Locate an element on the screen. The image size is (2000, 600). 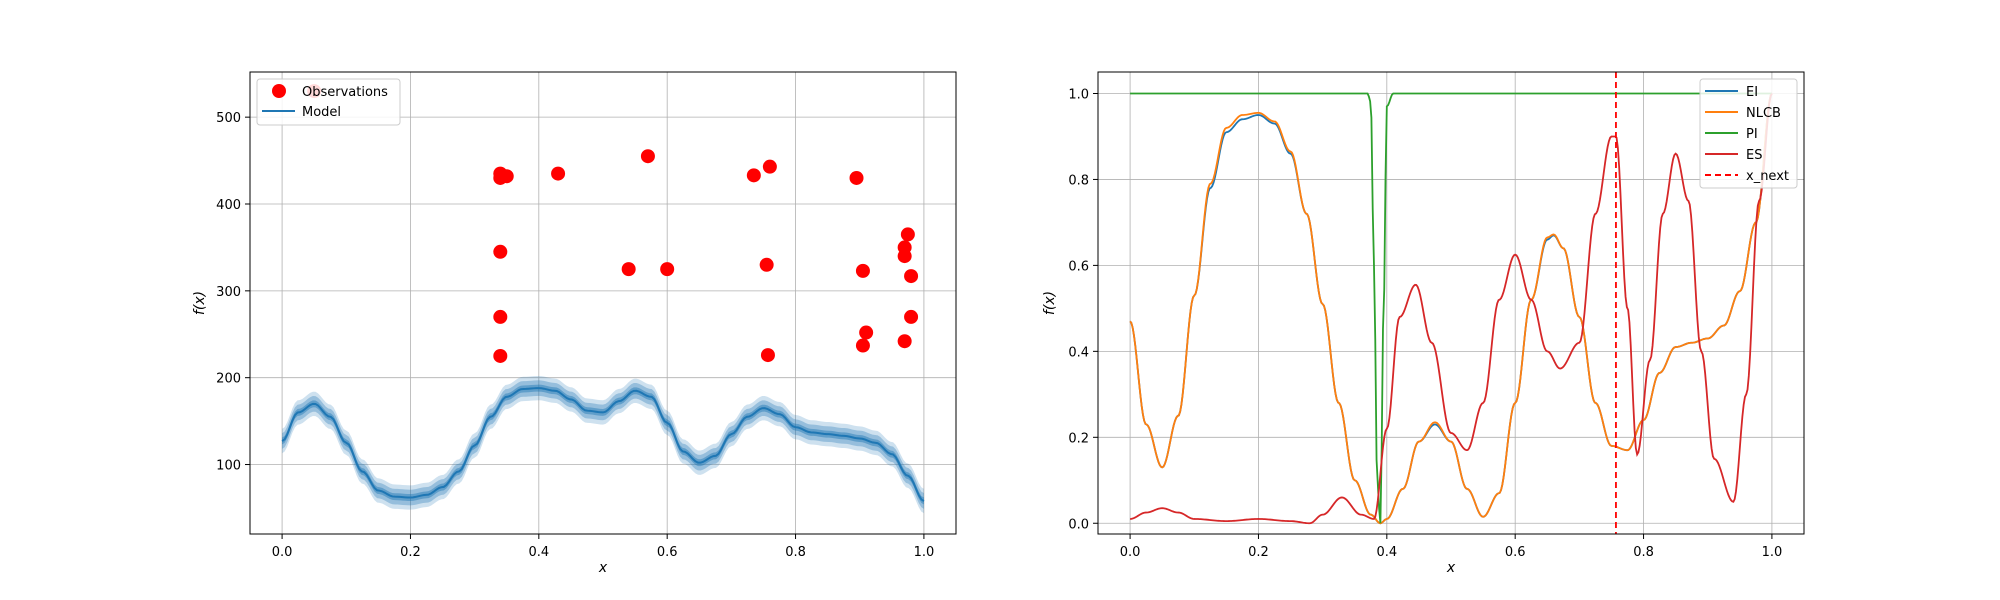
1-y-tick-label: 0.4 is located at coordinates (1078, 352).